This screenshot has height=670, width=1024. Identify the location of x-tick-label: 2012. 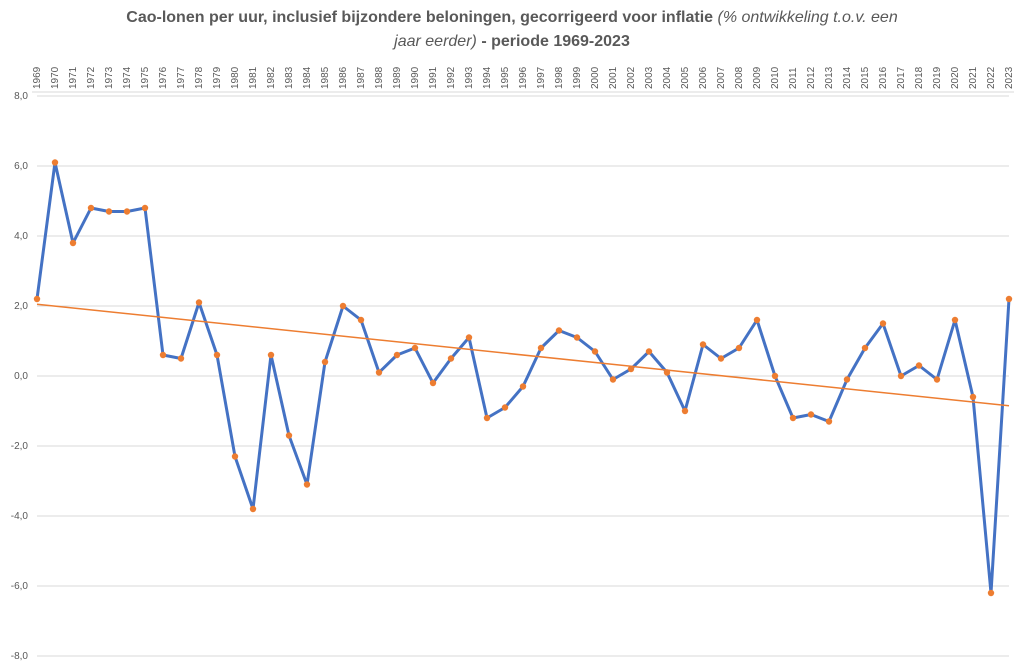
(811, 77).